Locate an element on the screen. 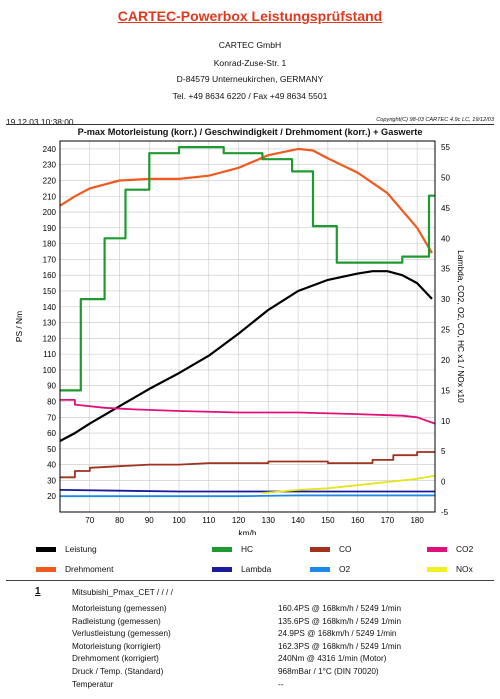  legend-label: Drehmoment is located at coordinates (89, 569).